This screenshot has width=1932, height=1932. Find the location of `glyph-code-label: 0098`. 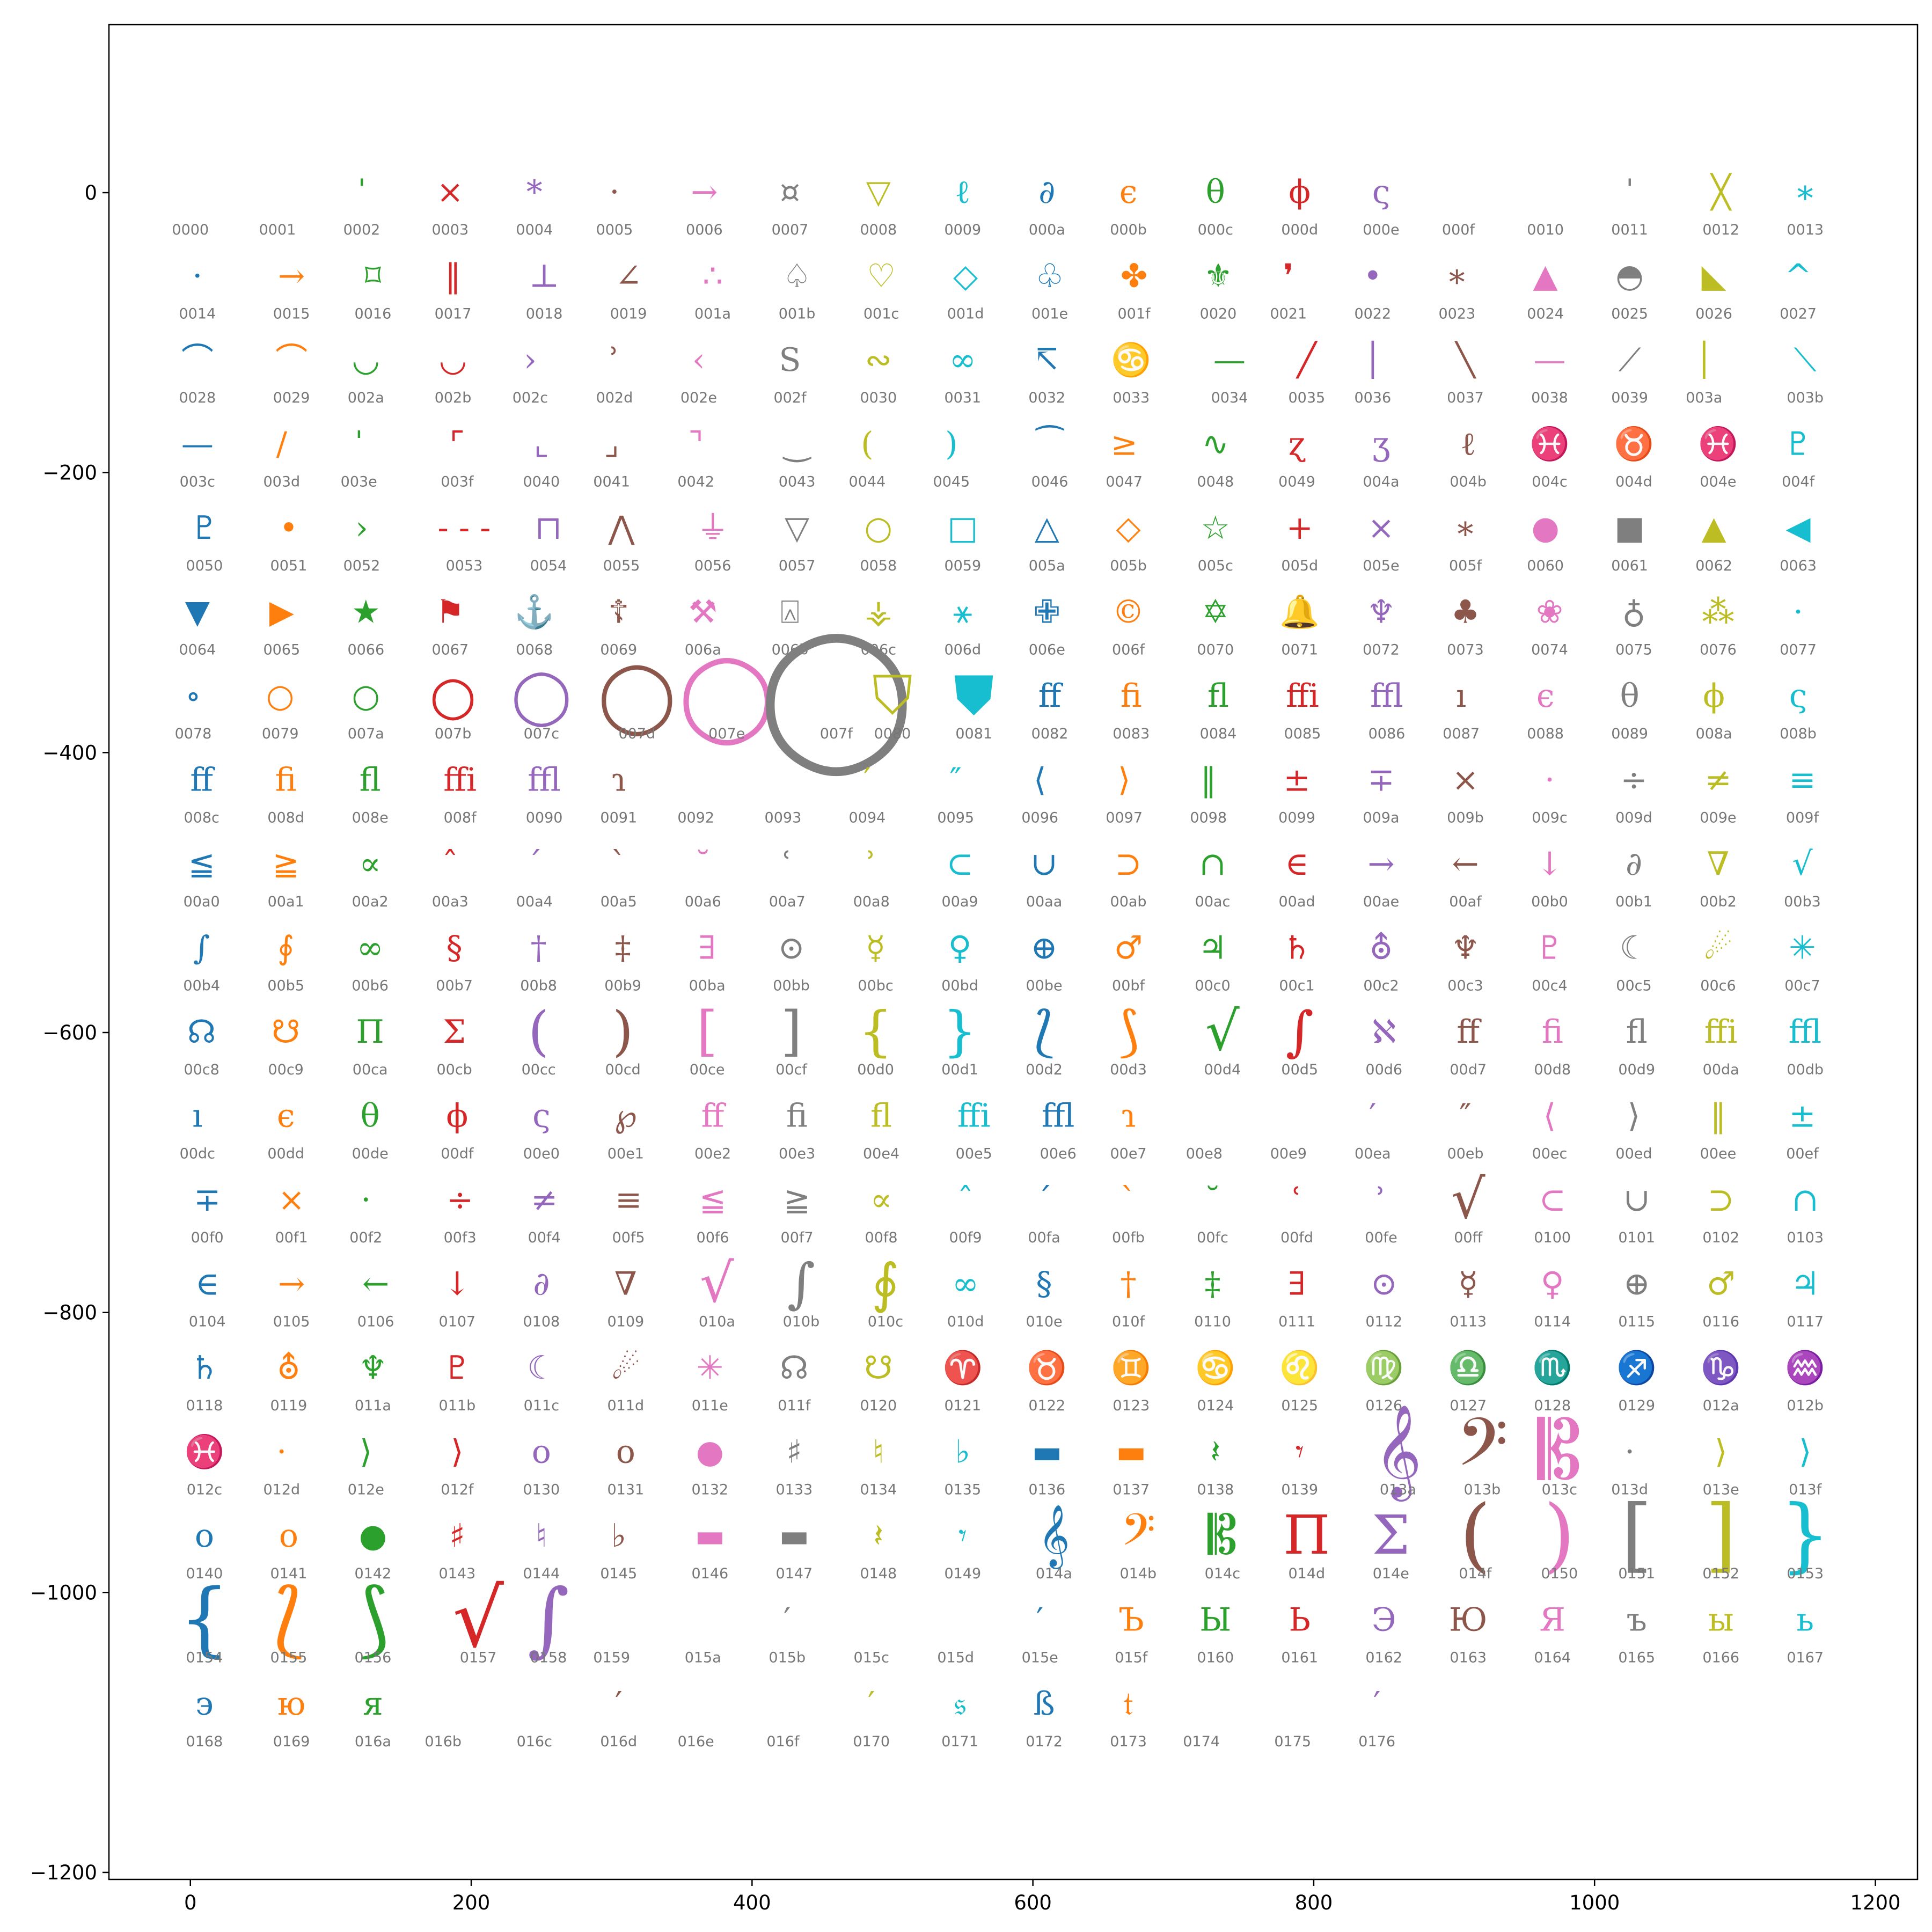

glyph-code-label: 0098 is located at coordinates (1208, 817).